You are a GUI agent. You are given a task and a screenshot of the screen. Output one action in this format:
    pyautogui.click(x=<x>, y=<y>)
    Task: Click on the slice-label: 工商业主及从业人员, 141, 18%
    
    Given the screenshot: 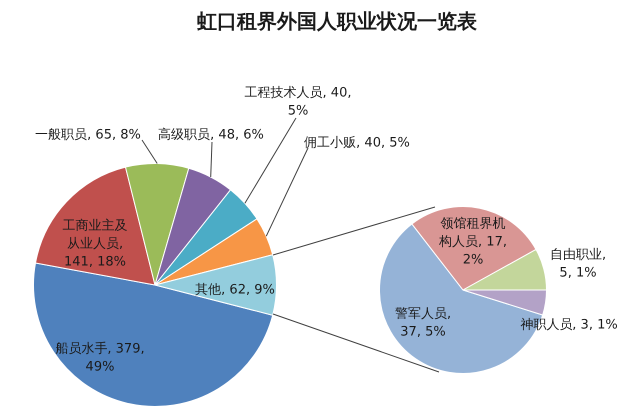 What is the action you would take?
    pyautogui.click(x=95, y=243)
    